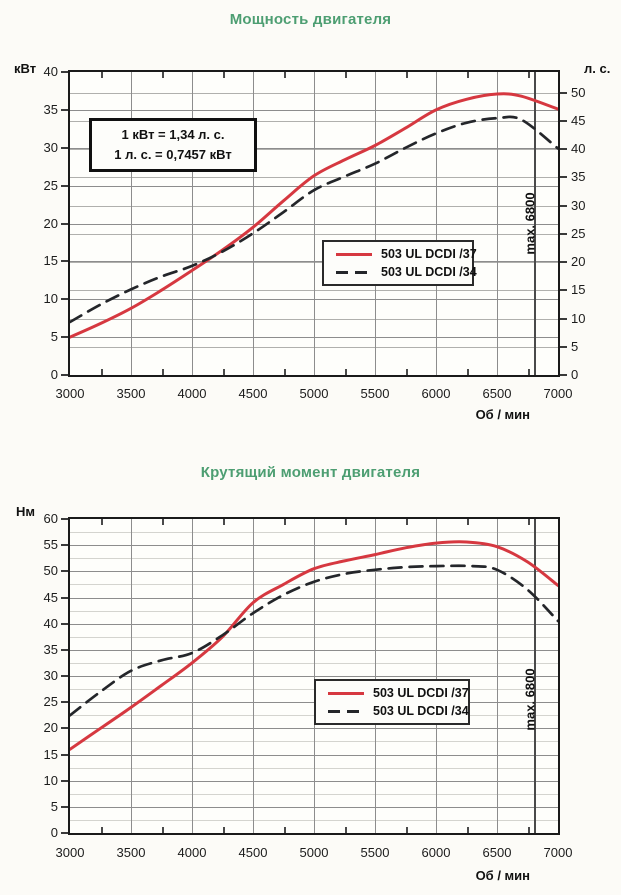 The width and height of the screenshot is (621, 895). I want to click on x-axis-tick-label: 5500, so click(375, 852).